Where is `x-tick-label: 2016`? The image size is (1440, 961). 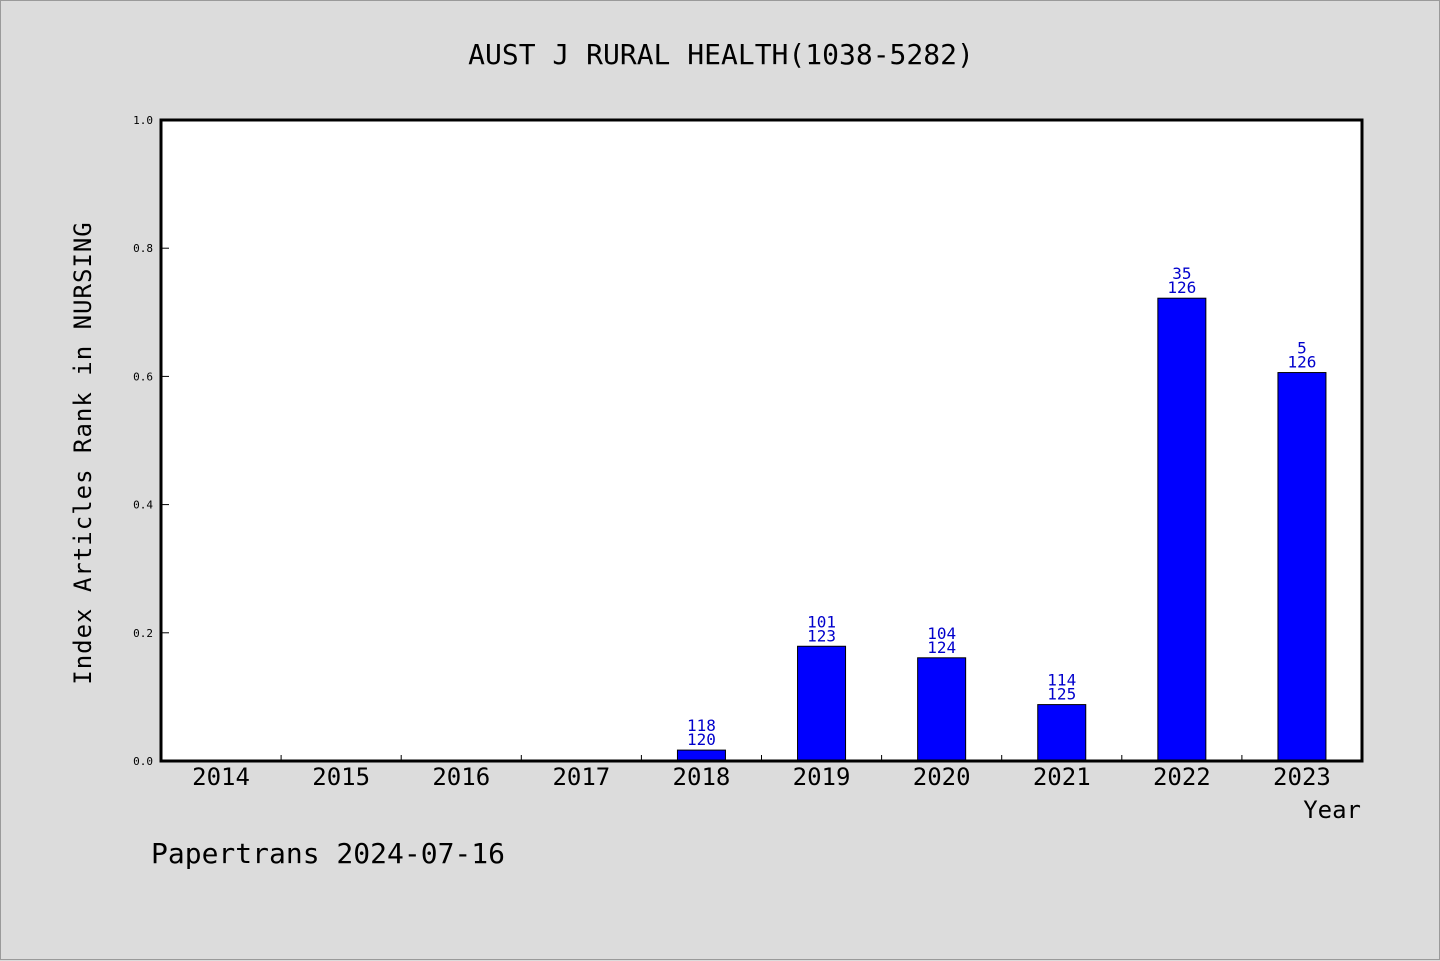
x-tick-label: 2016 is located at coordinates (461, 777).